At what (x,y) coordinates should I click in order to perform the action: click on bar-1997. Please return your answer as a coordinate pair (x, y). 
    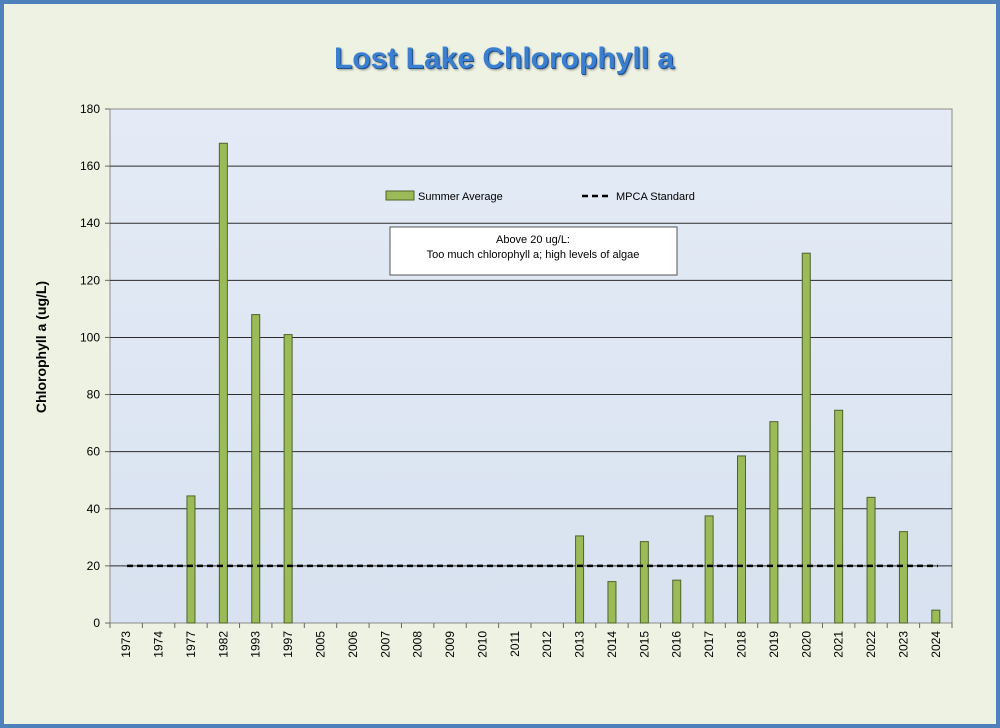
    Looking at the image, I should click on (288, 479).